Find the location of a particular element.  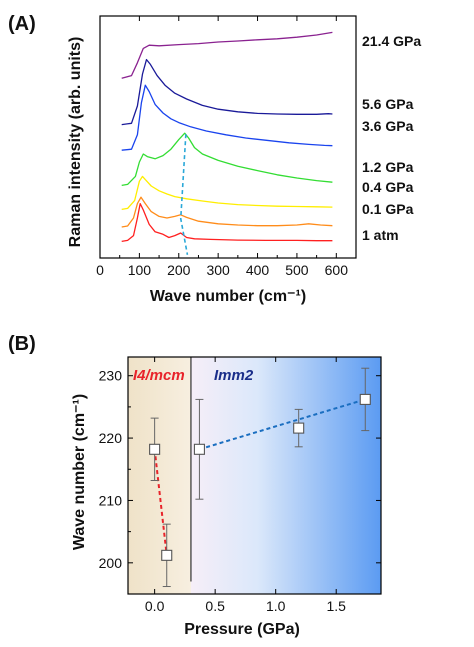

y-tick-label-3: 230 is located at coordinates (111, 376).